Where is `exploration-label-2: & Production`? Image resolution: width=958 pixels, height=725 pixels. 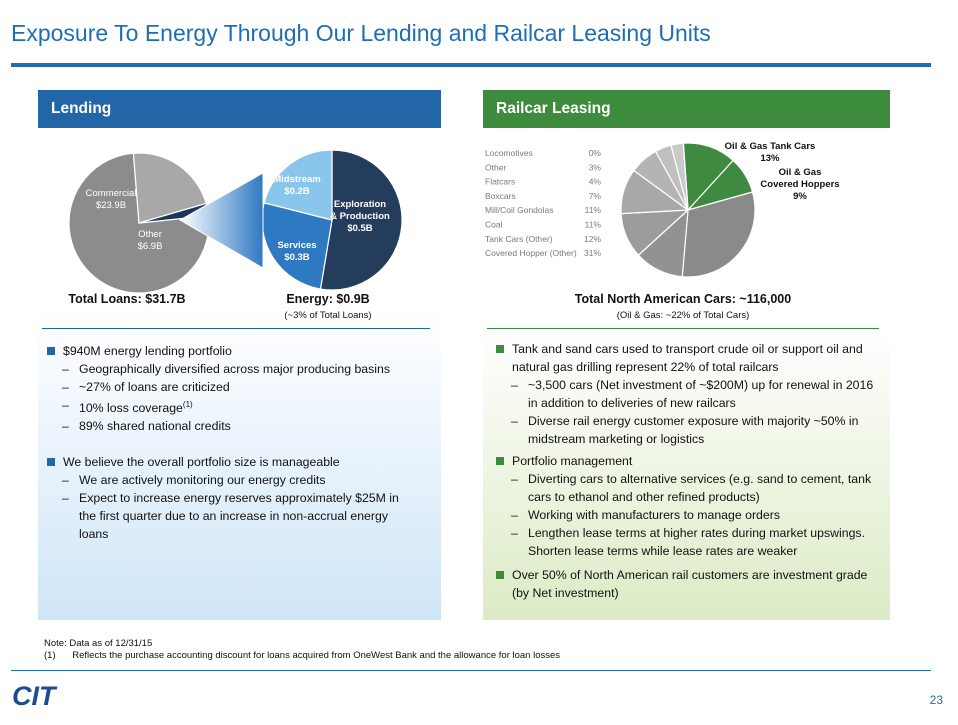 exploration-label-2: & Production is located at coordinates (360, 216).